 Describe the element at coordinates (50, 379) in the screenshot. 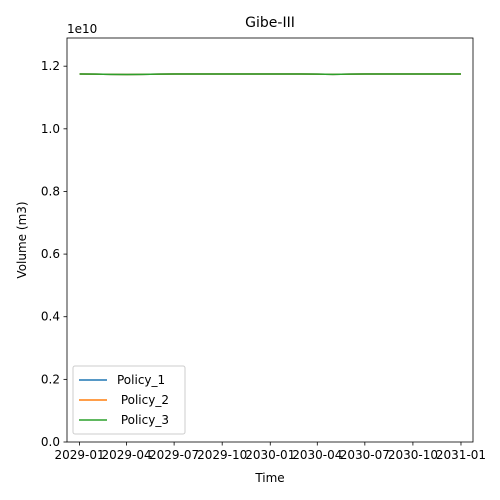

I see `y-tick-label: 0.2` at that location.